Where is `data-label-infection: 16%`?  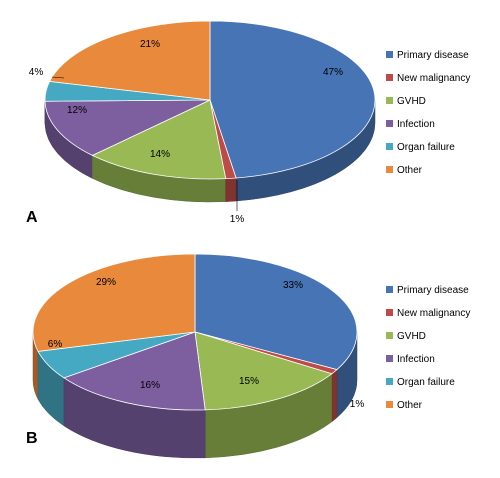
data-label-infection: 16% is located at coordinates (150, 385).